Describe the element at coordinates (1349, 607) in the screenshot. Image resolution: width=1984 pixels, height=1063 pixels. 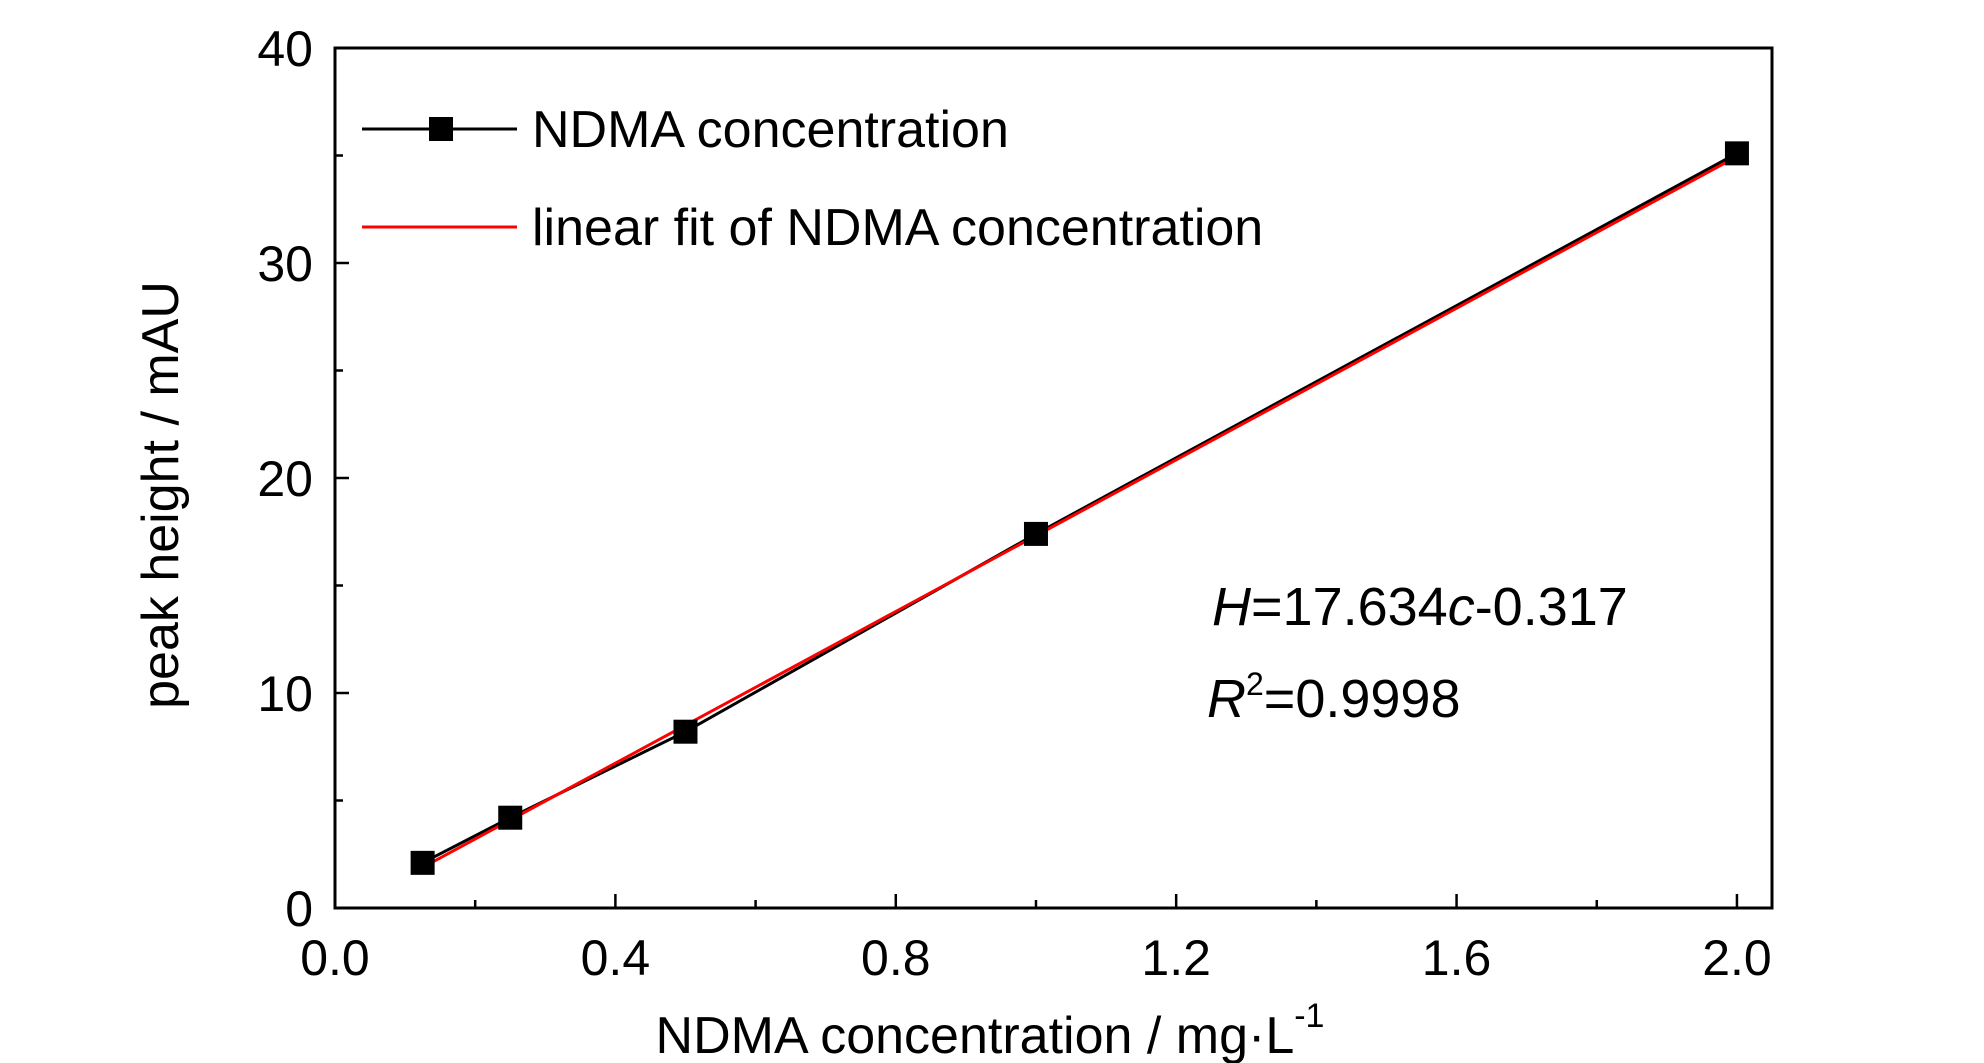
I see `equation-coef: =17.634` at that location.